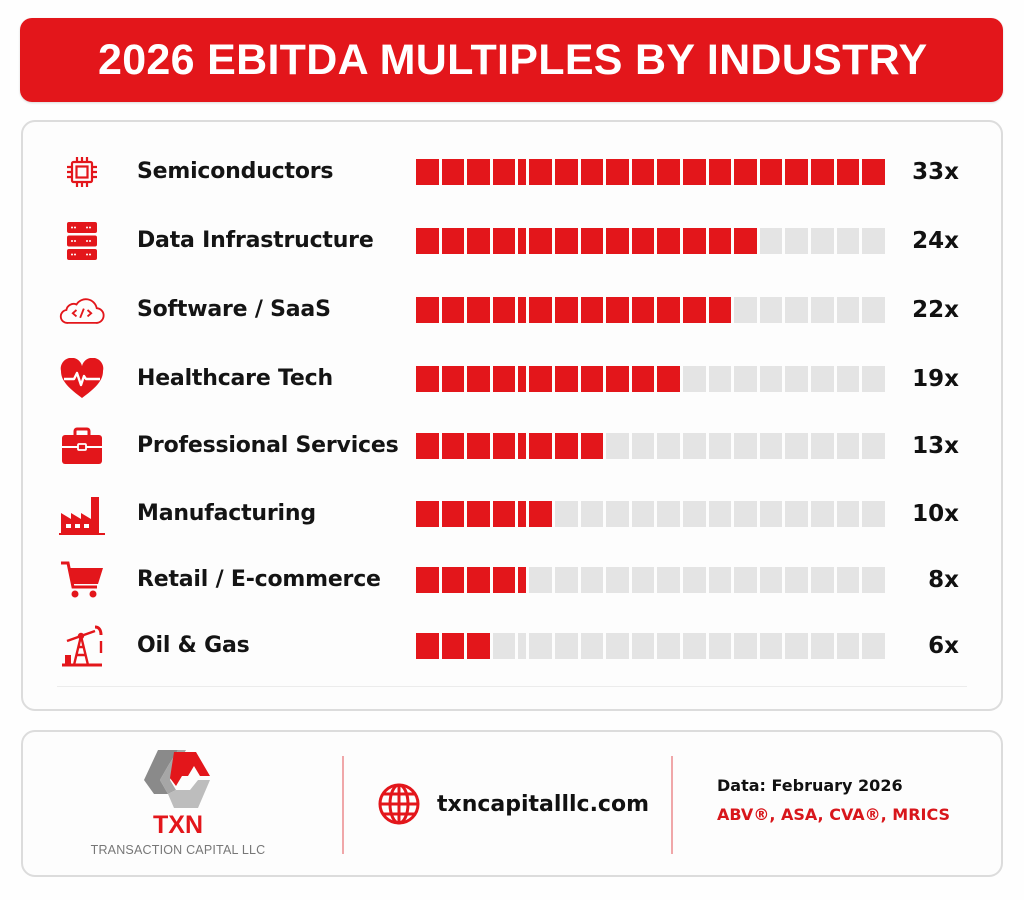  What do you see at coordinates (82, 580) in the screenshot?
I see `cart-icon` at bounding box center [82, 580].